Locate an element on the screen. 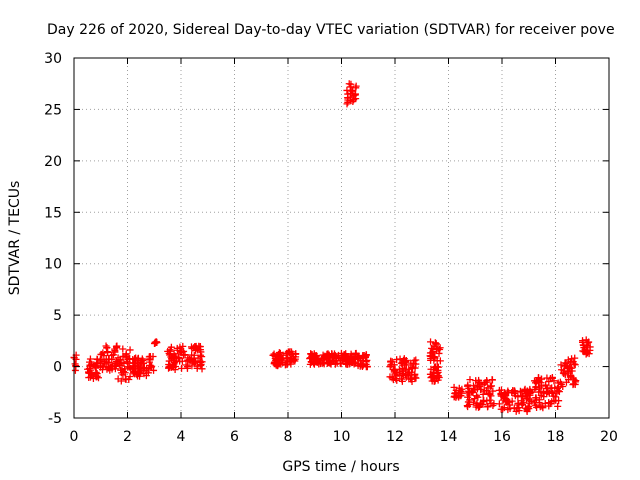 Image resolution: width=640 pixels, height=480 pixels. x-tick-label: 4 is located at coordinates (181, 437).